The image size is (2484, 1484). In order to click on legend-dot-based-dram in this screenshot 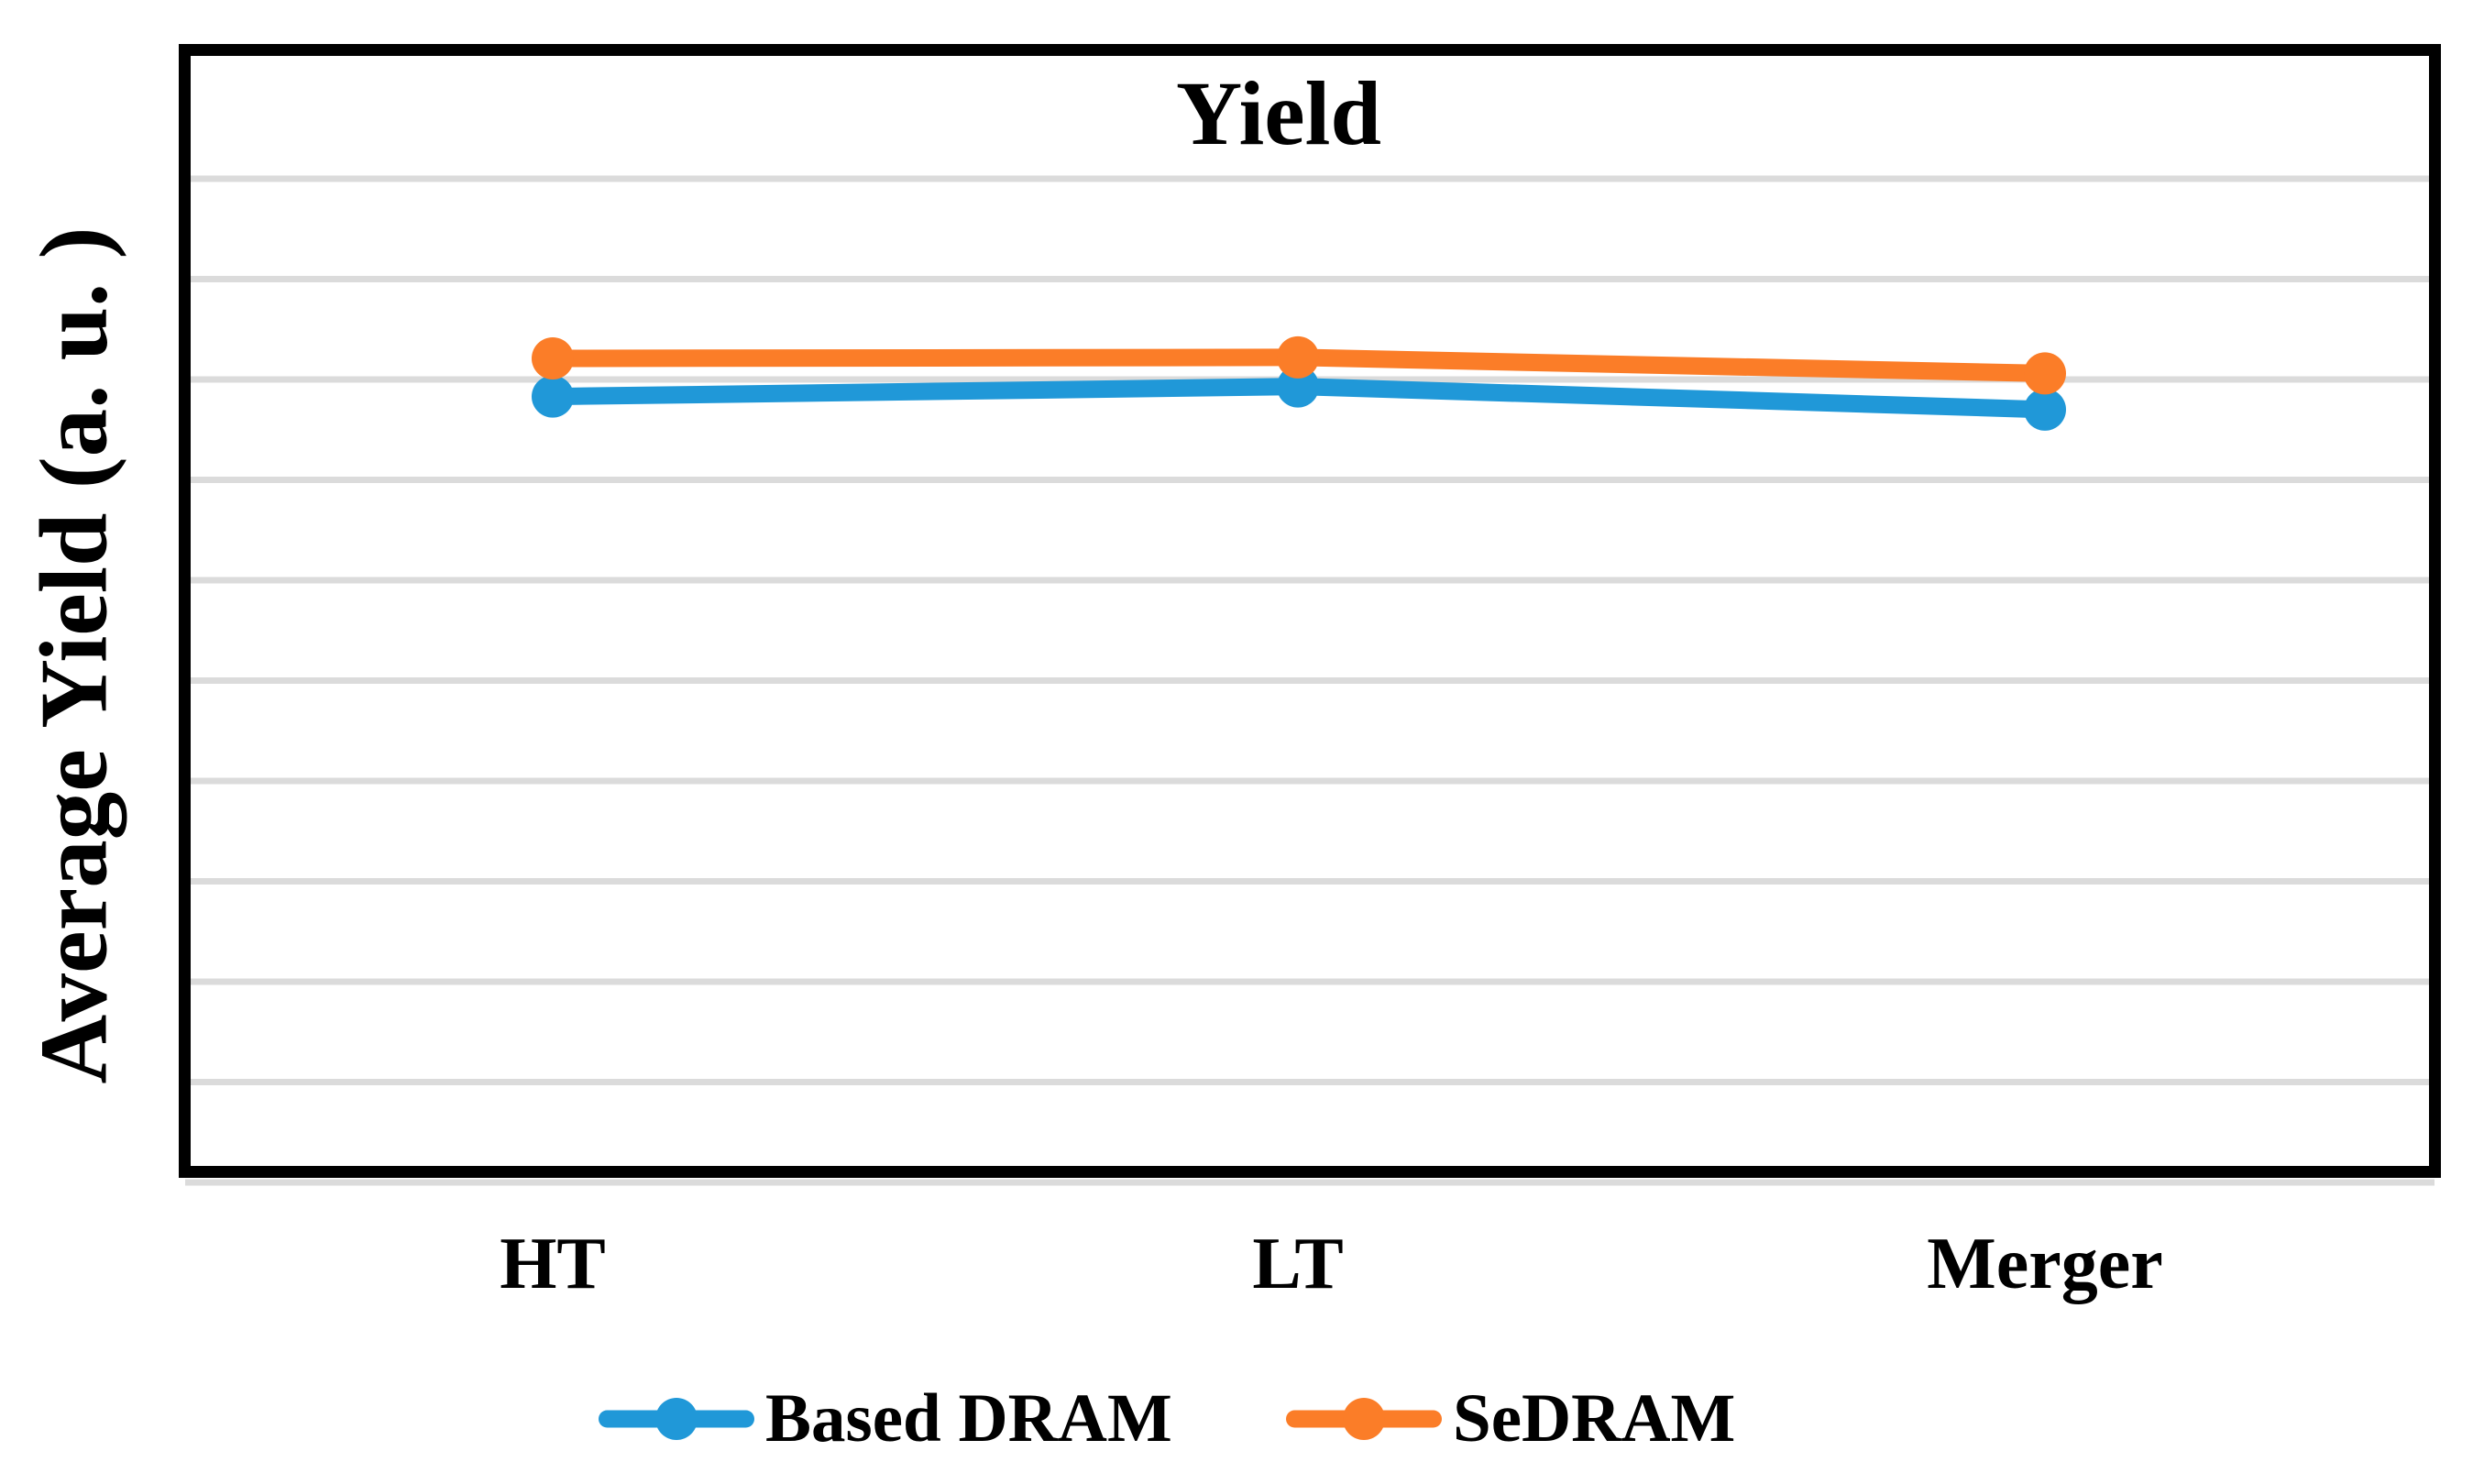, I will do `click(676, 1418)`.